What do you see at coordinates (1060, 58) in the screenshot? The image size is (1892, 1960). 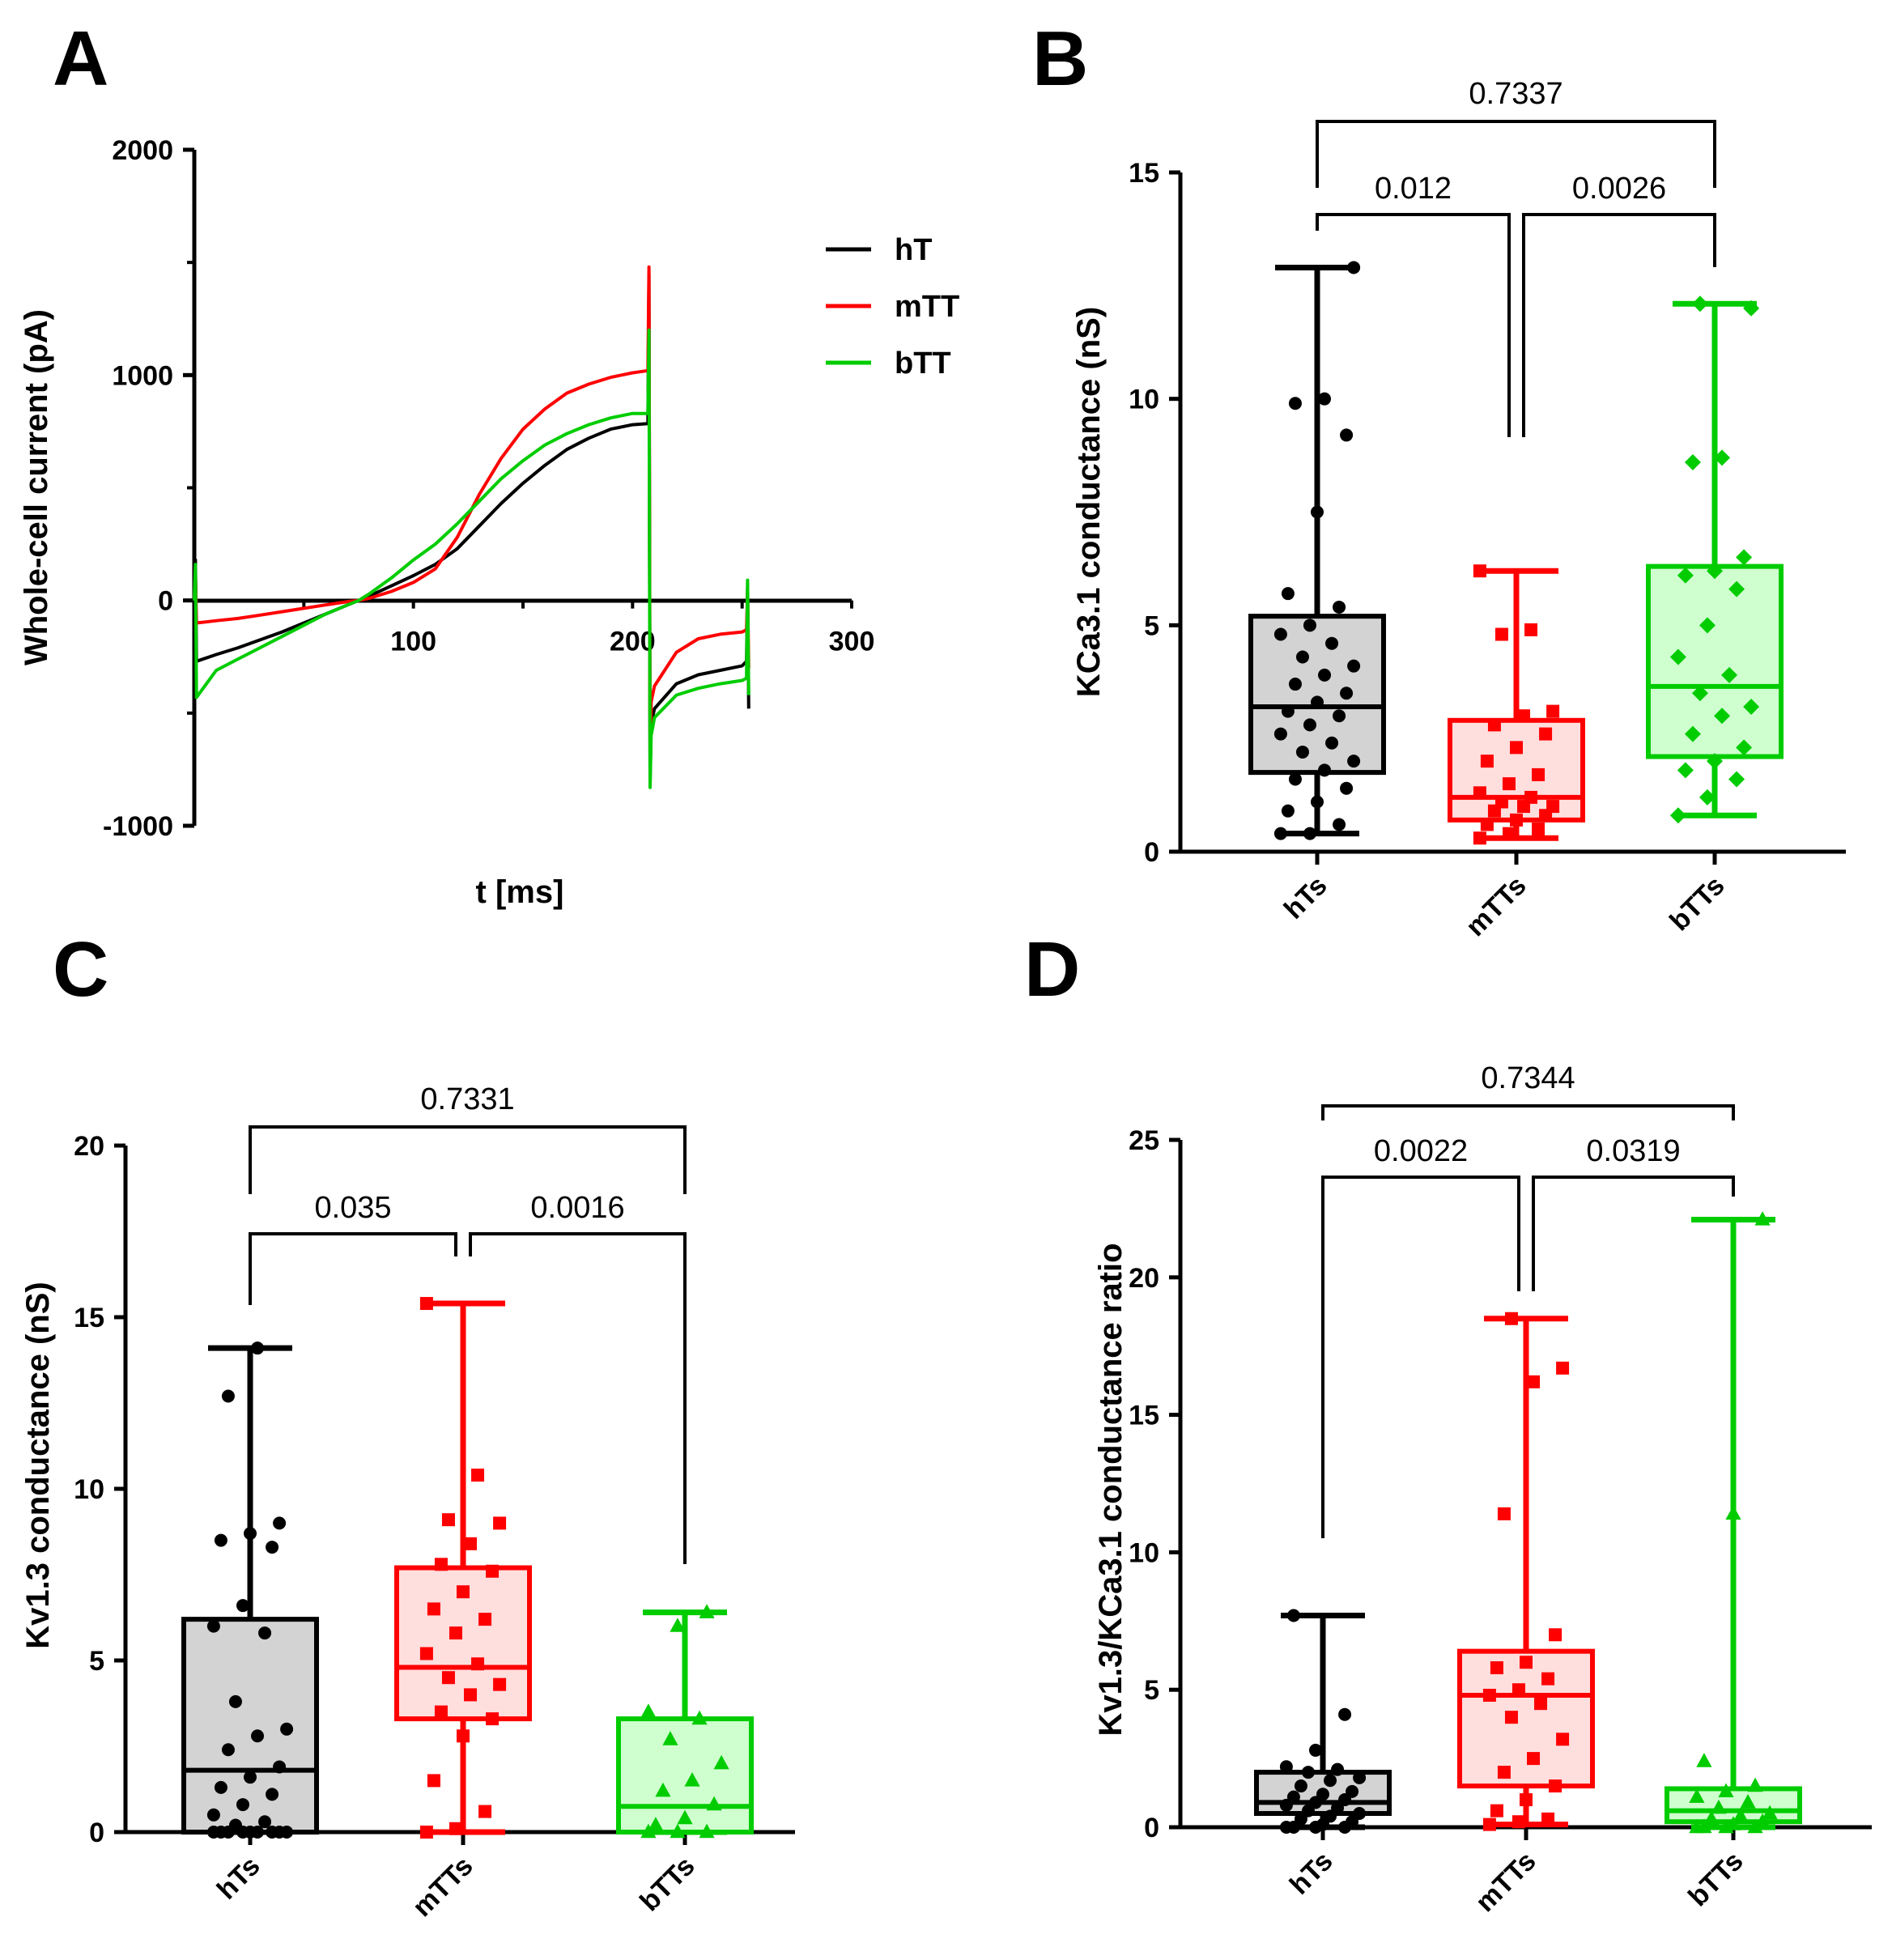 I see `panel-letter-b: B` at bounding box center [1060, 58].